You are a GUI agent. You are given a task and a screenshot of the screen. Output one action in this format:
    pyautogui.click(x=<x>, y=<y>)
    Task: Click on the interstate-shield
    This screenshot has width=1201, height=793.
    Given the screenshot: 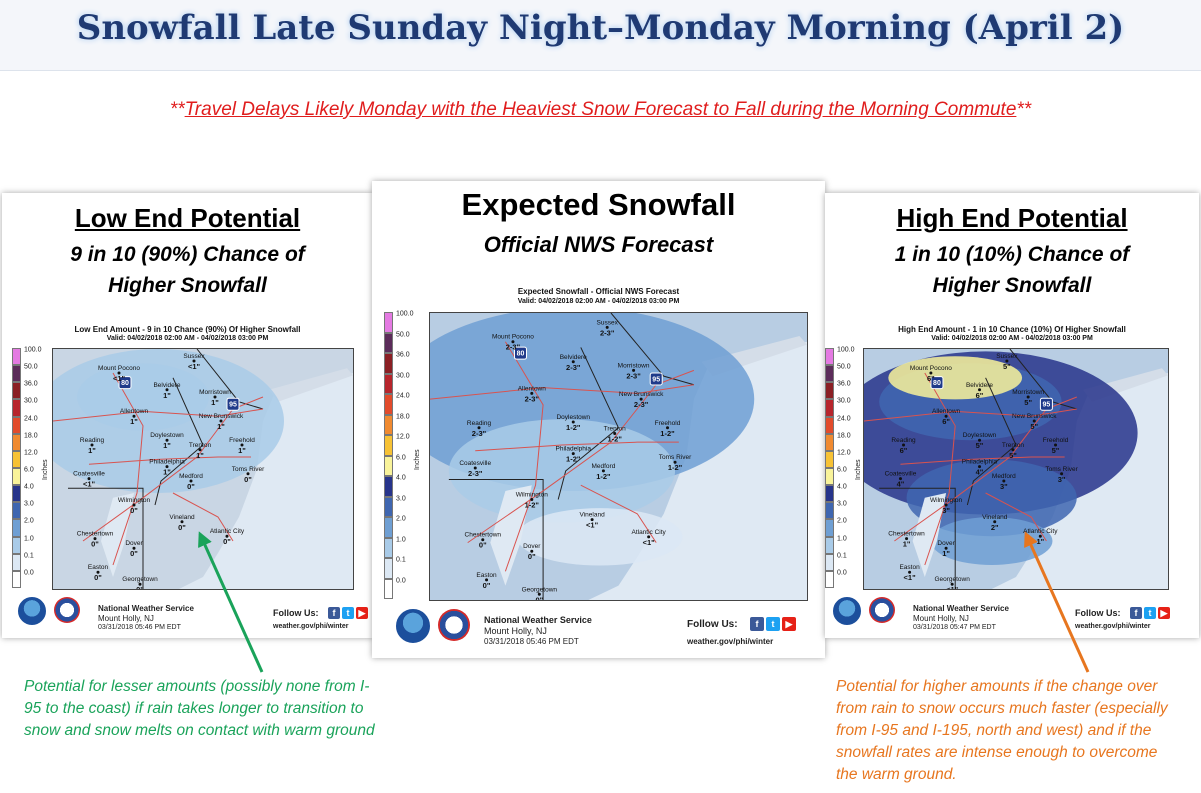 What is the action you would take?
    pyautogui.click(x=656, y=379)
    